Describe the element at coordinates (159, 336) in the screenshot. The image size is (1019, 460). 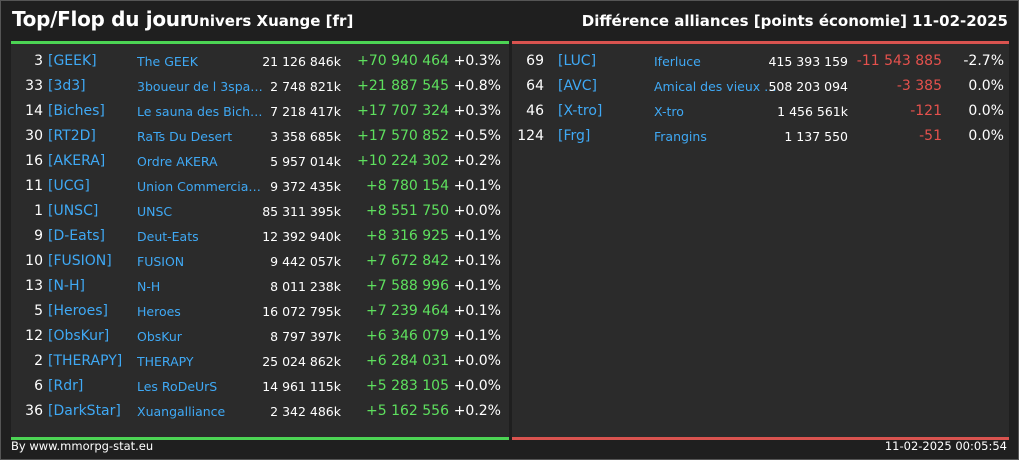
I see `alliance-name-link: ObsKur` at that location.